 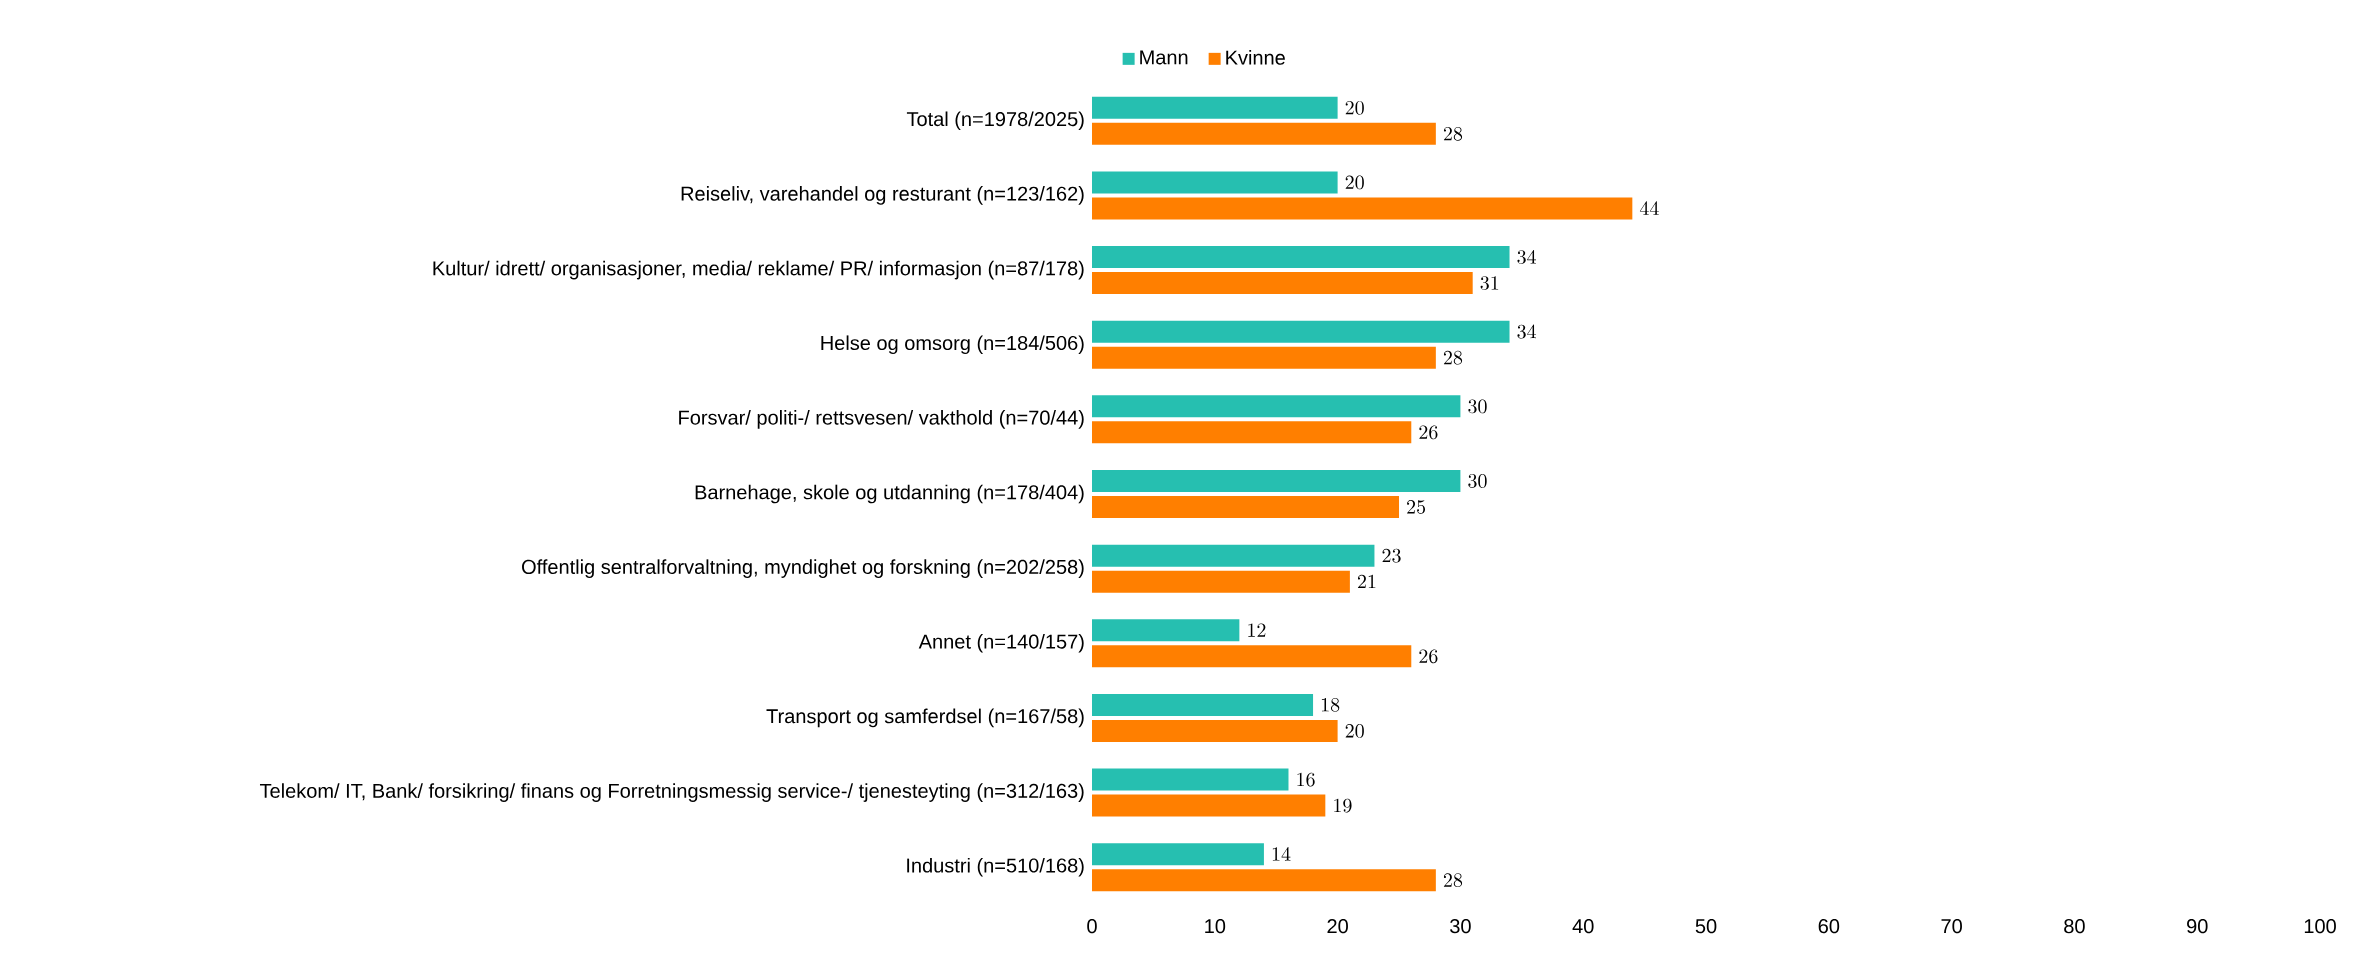 I want to click on x-tick-label: 50, so click(x=1706, y=926).